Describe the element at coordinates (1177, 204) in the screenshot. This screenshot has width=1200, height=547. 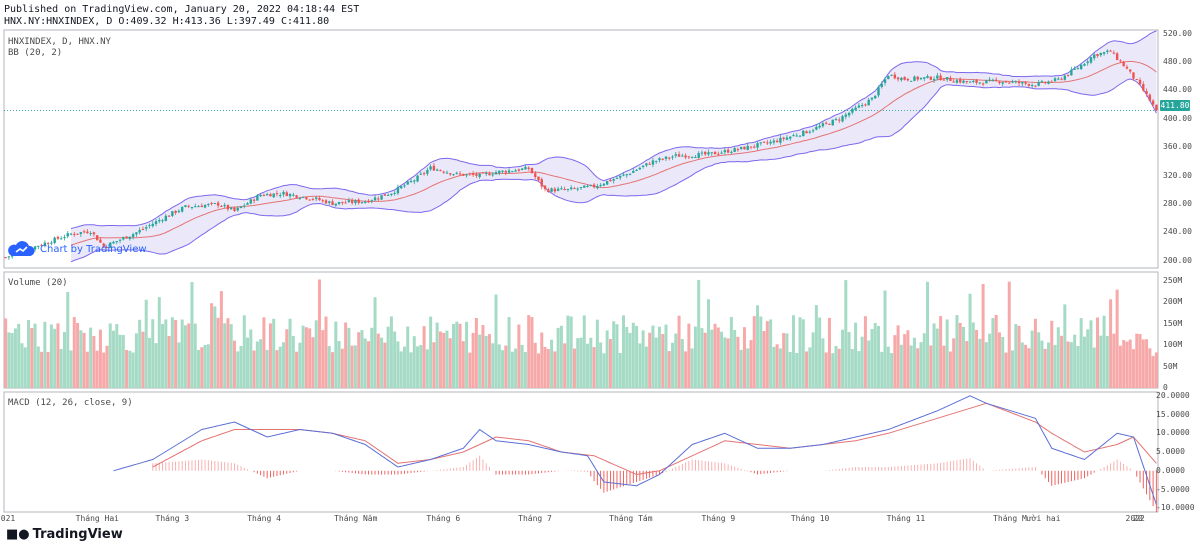
I see `price-axis-tick: 280.00` at that location.